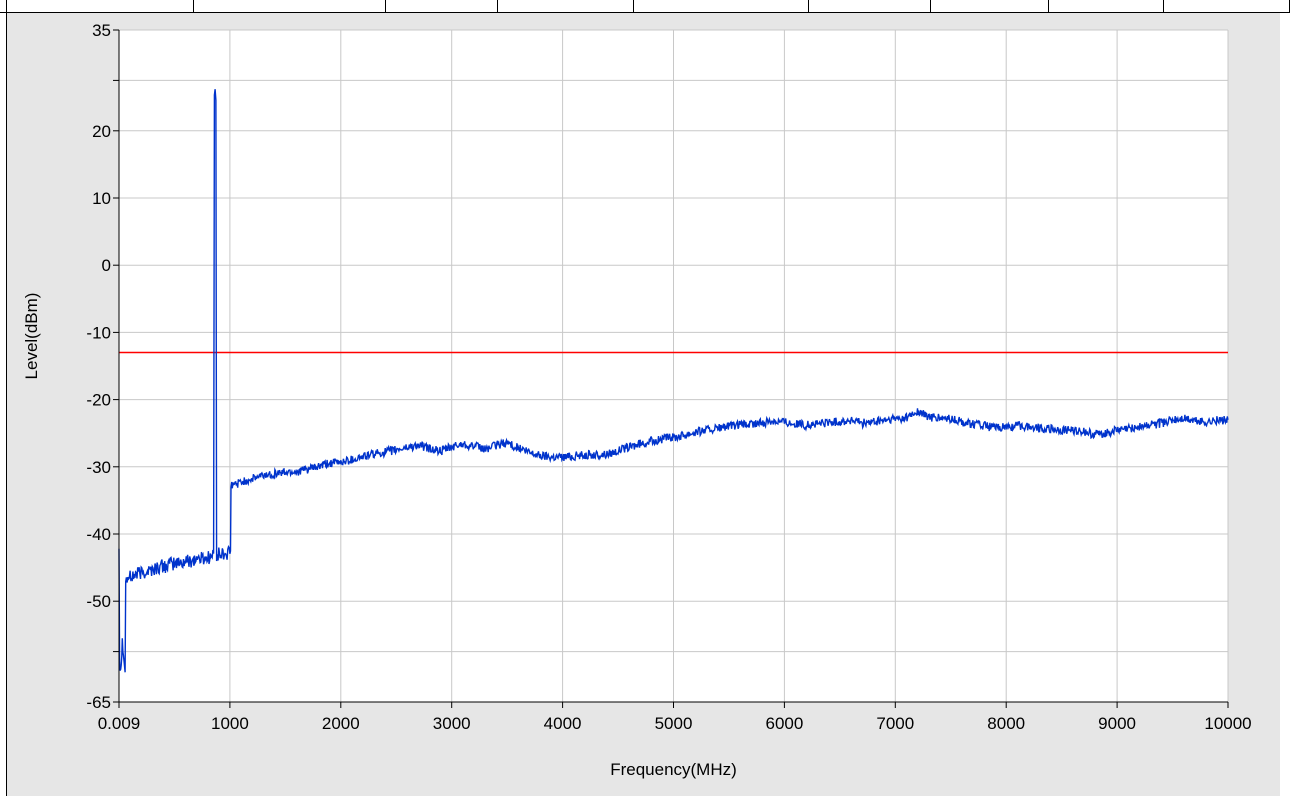 Image resolution: width=1290 pixels, height=796 pixels. Describe the element at coordinates (106, 265) in the screenshot. I see `y-tick-label: 0` at that location.